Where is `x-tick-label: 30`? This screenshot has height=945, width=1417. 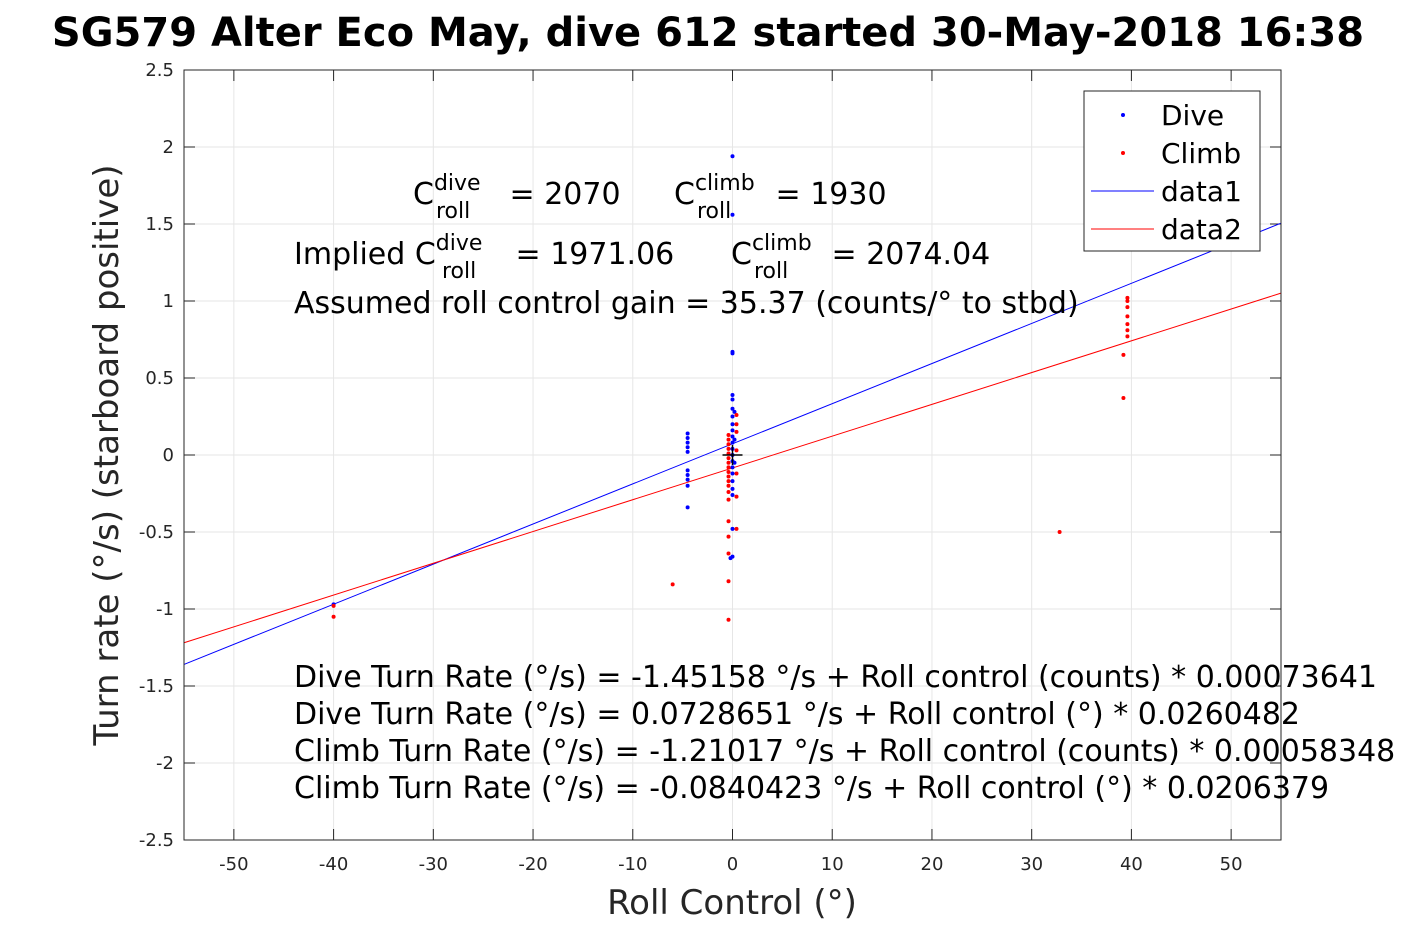
x-tick-label: 30 is located at coordinates (1031, 864).